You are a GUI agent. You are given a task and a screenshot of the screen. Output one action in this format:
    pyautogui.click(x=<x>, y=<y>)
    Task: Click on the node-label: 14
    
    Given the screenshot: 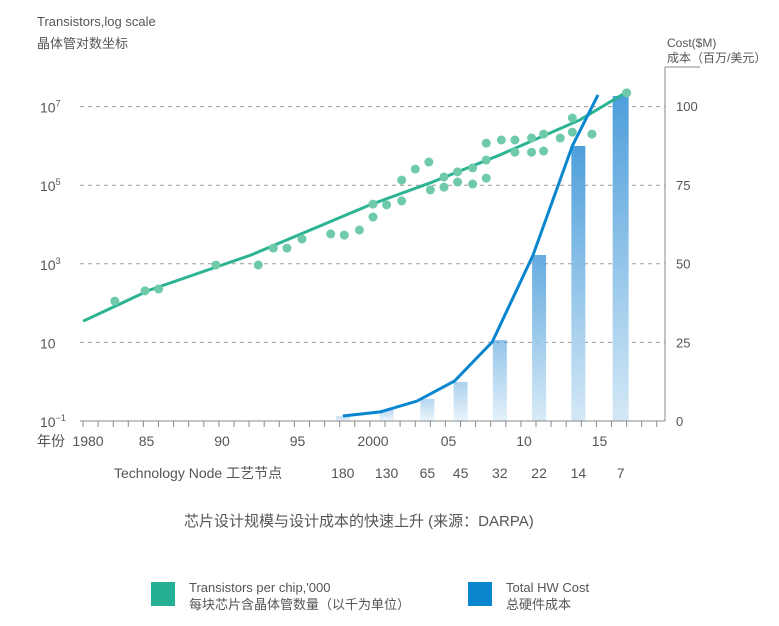 What is the action you would take?
    pyautogui.click(x=579, y=473)
    